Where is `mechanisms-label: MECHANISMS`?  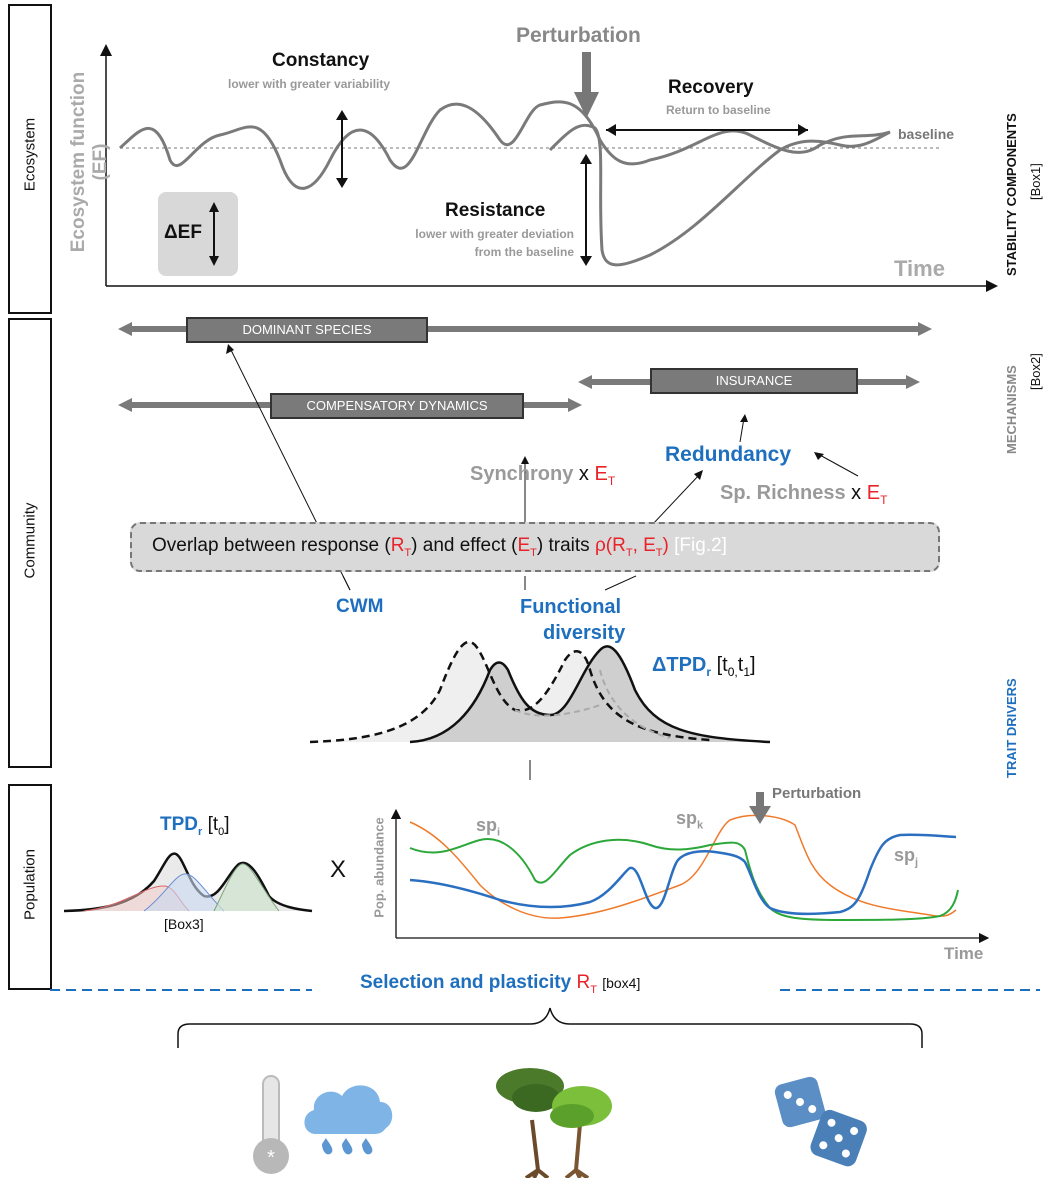 mechanisms-label: MECHANISMS is located at coordinates (1011, 409).